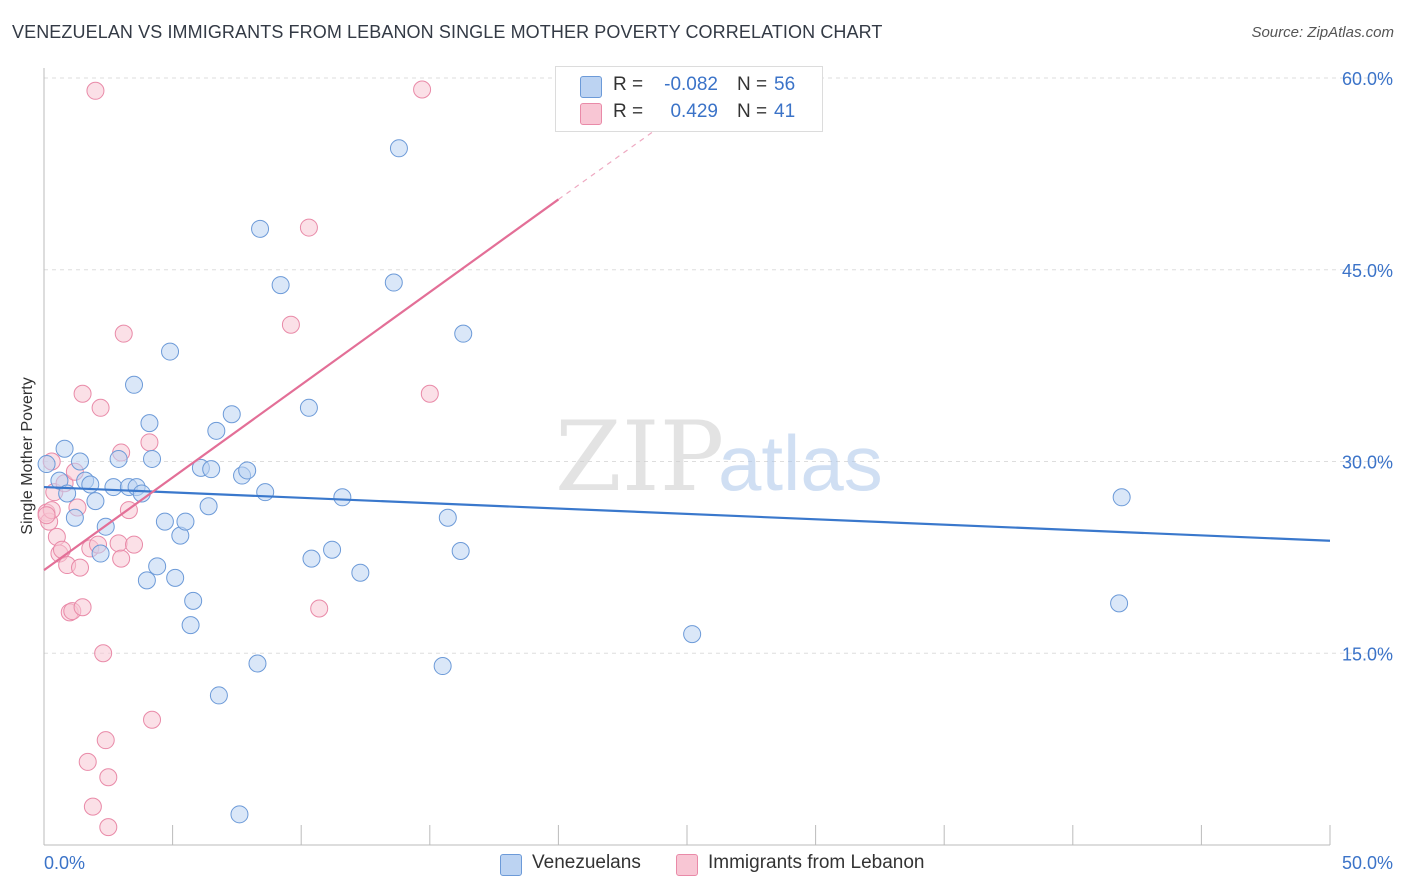  Describe the element at coordinates (1367, 463) in the screenshot. I see `y-tick-label: 30.0%` at that location.